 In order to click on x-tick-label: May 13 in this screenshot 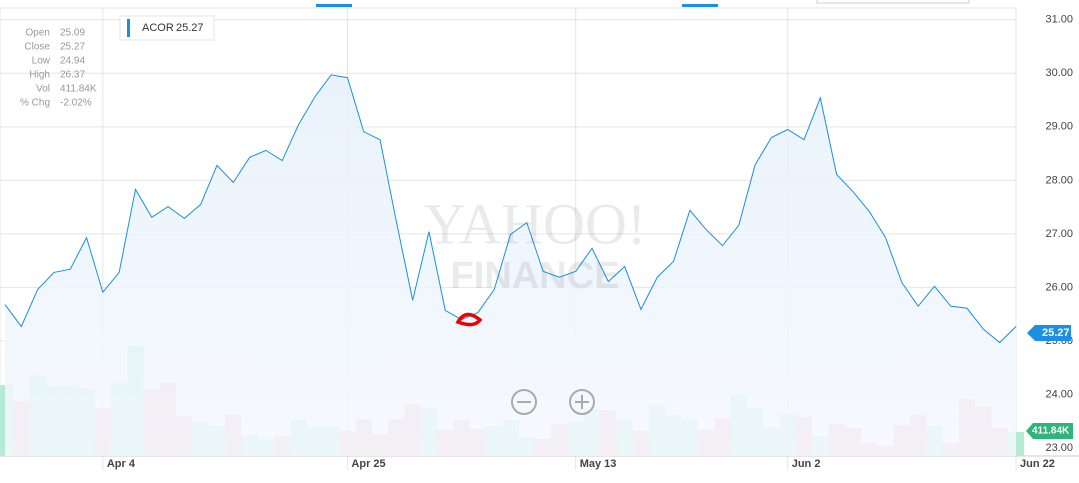, I will do `click(598, 464)`.